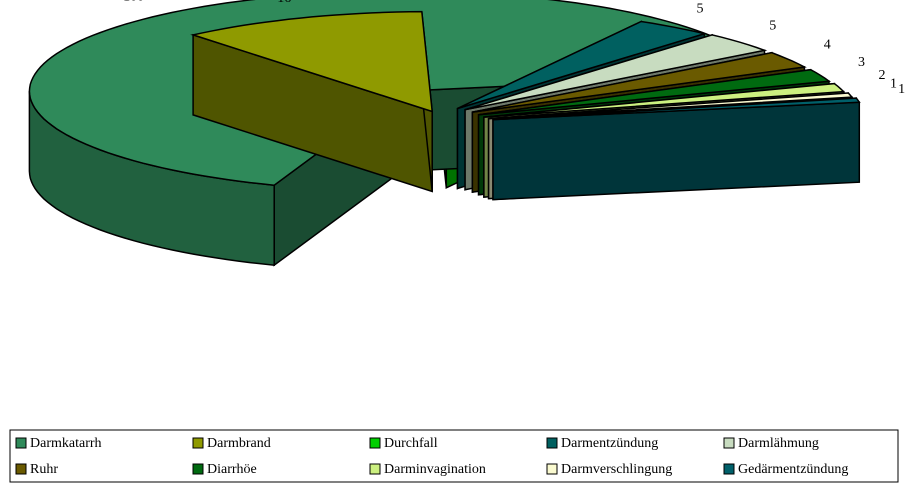 This screenshot has height=485, width=906. What do you see at coordinates (239, 443) in the screenshot?
I see `legend-label: Darmbrand` at bounding box center [239, 443].